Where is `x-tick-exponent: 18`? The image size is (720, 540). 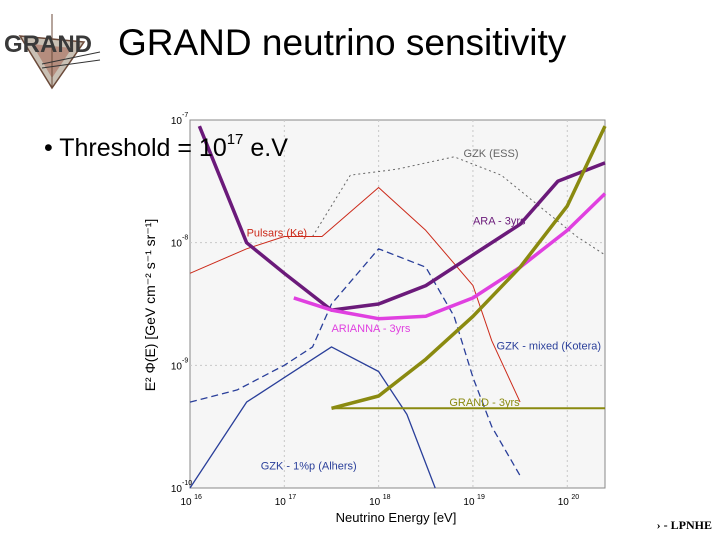
x-tick-exponent: 18 is located at coordinates (387, 497).